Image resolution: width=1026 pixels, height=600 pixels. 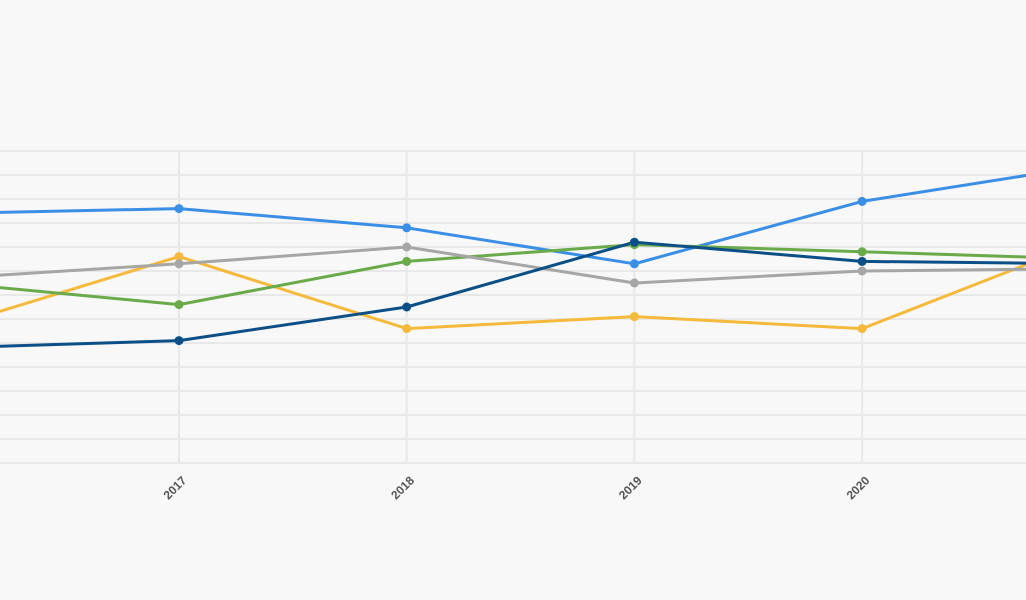 What do you see at coordinates (630, 487) in the screenshot?
I see `x-tick-label: 2019` at bounding box center [630, 487].